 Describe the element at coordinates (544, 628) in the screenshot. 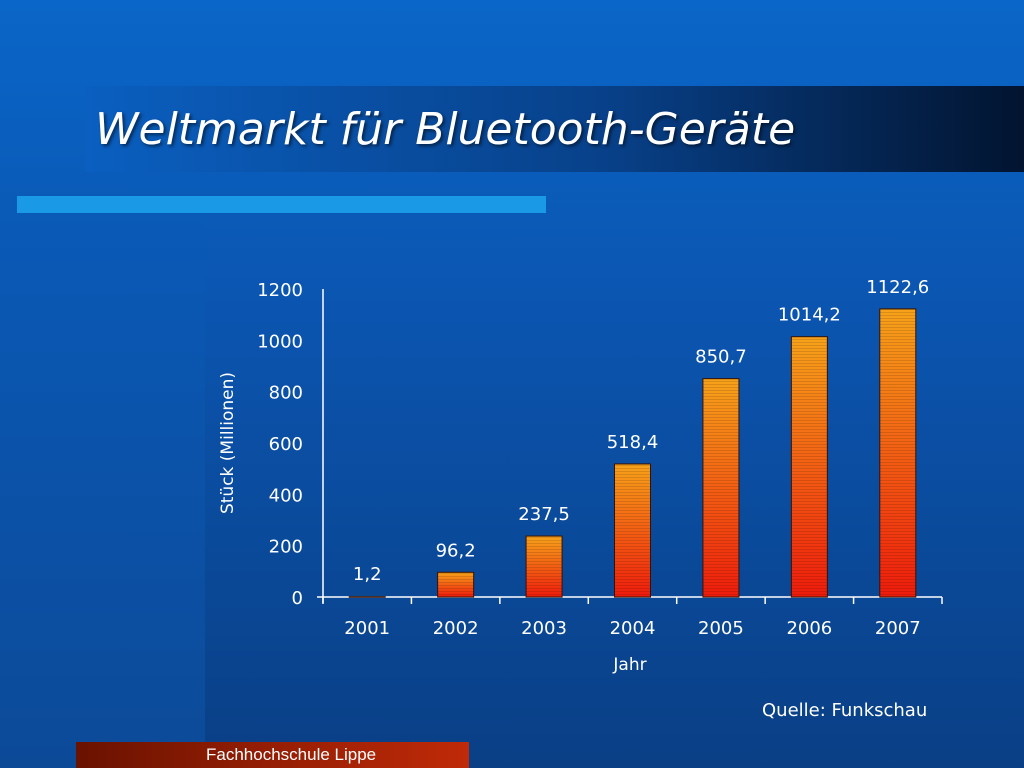

I see `x-tick-label: 2003` at that location.